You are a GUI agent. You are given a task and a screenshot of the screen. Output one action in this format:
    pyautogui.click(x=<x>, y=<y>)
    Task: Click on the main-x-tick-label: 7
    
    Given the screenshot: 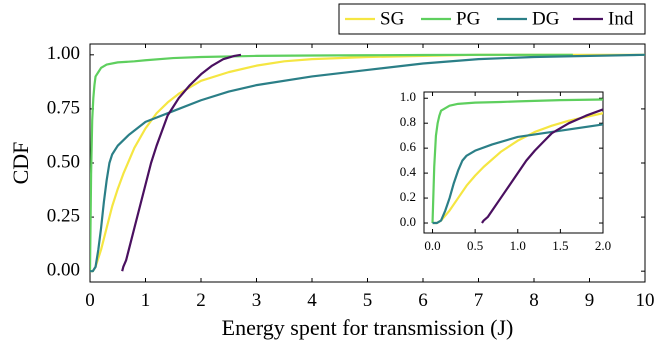 What is the action you would take?
    pyautogui.click(x=479, y=300)
    